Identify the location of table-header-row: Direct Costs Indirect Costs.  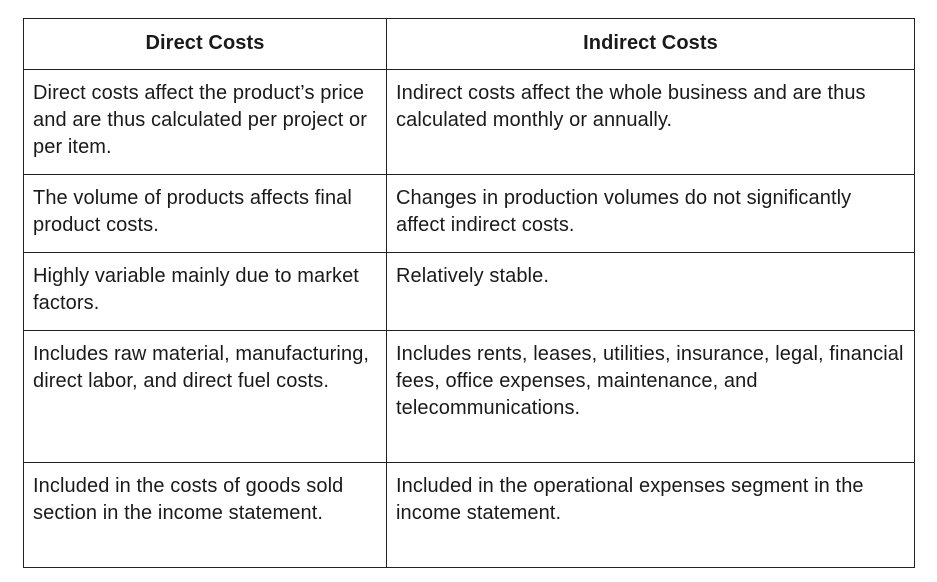
(469, 44).